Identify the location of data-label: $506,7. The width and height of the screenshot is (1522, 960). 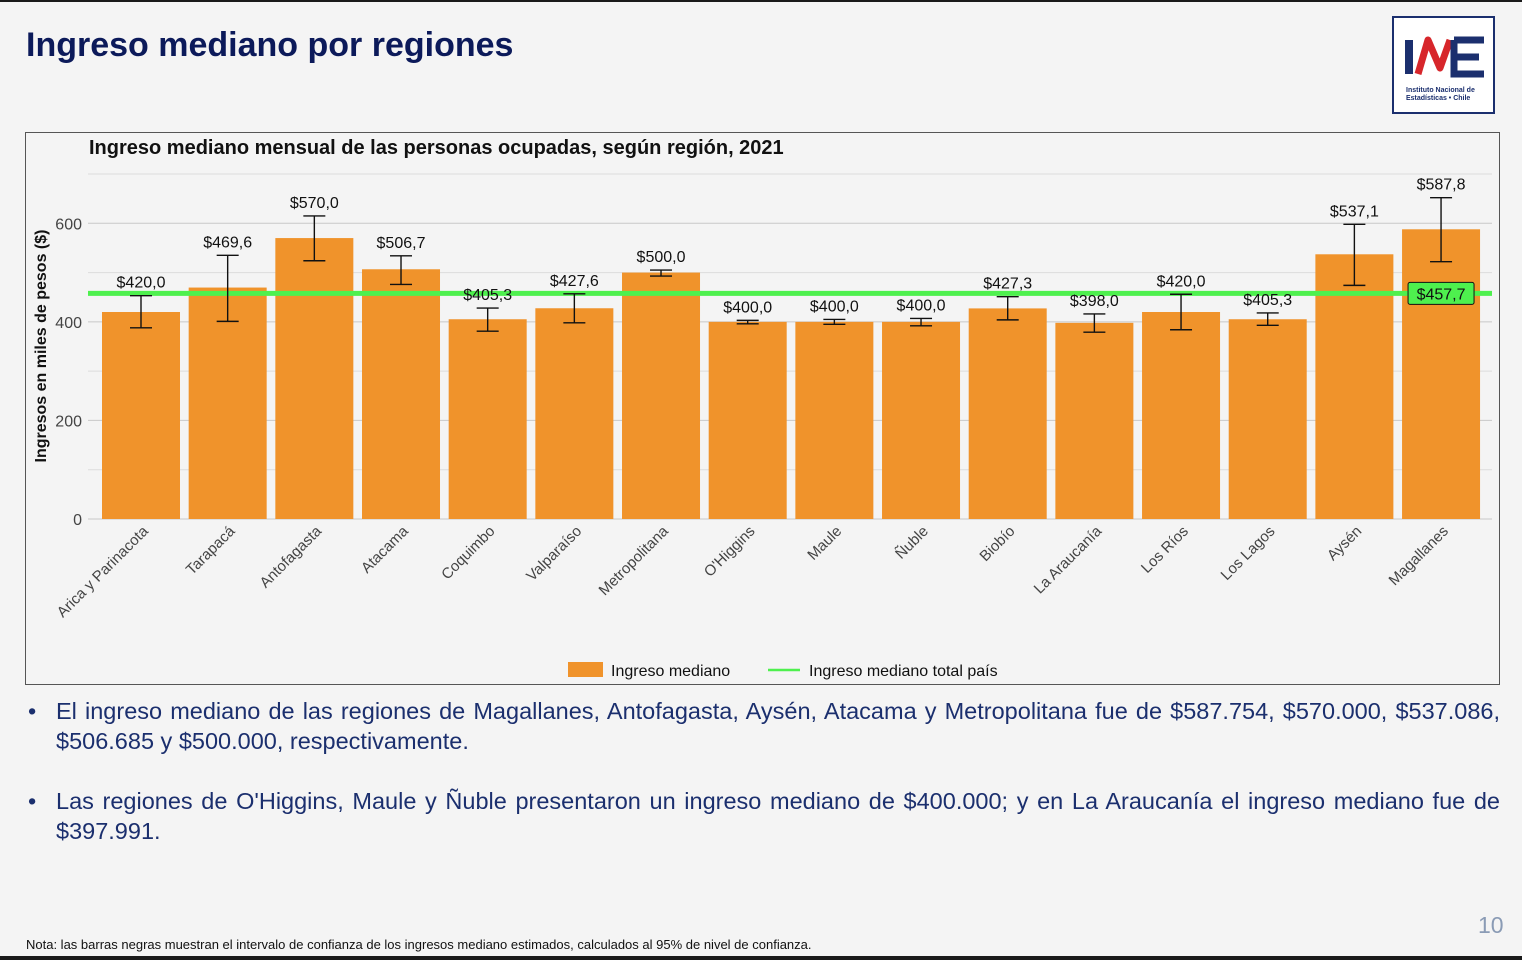
(401, 243).